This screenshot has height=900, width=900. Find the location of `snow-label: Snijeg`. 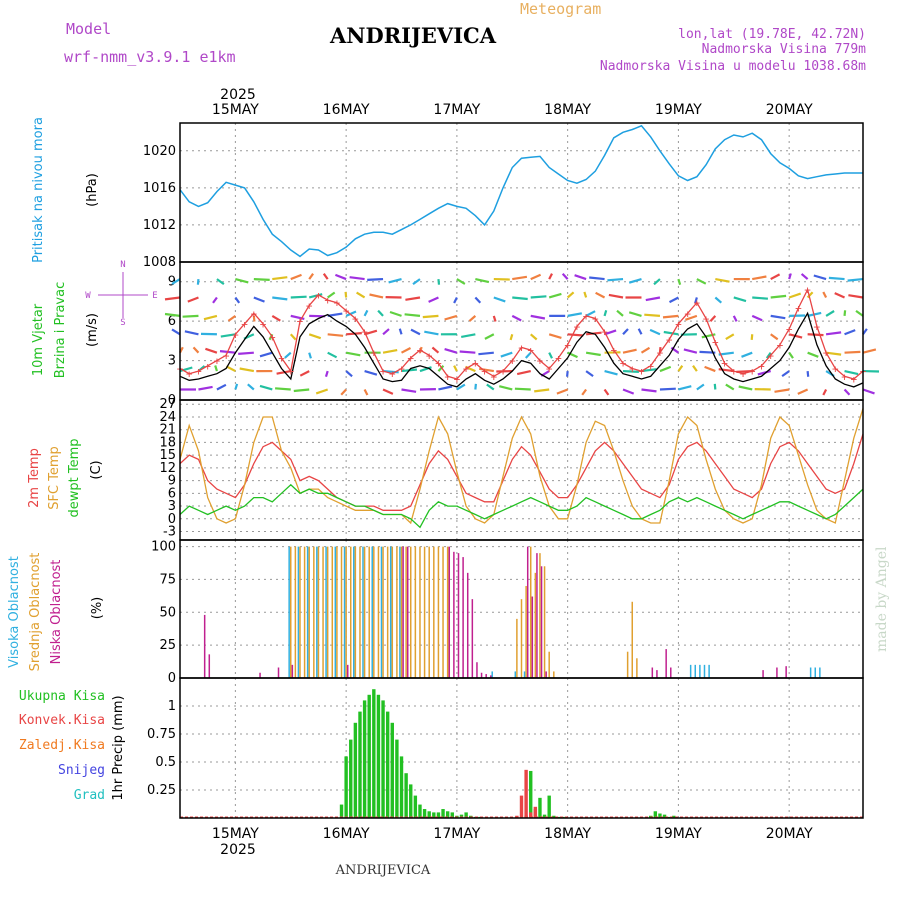

snow-label: Snijeg is located at coordinates (81, 770).